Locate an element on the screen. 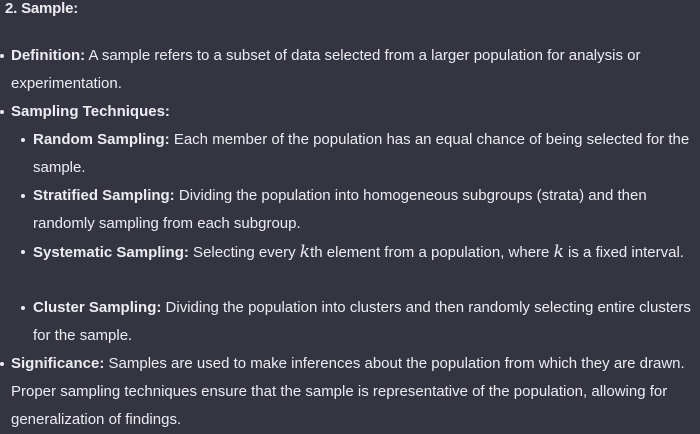  technique-term: Stratified Sampling: is located at coordinates (104, 195).